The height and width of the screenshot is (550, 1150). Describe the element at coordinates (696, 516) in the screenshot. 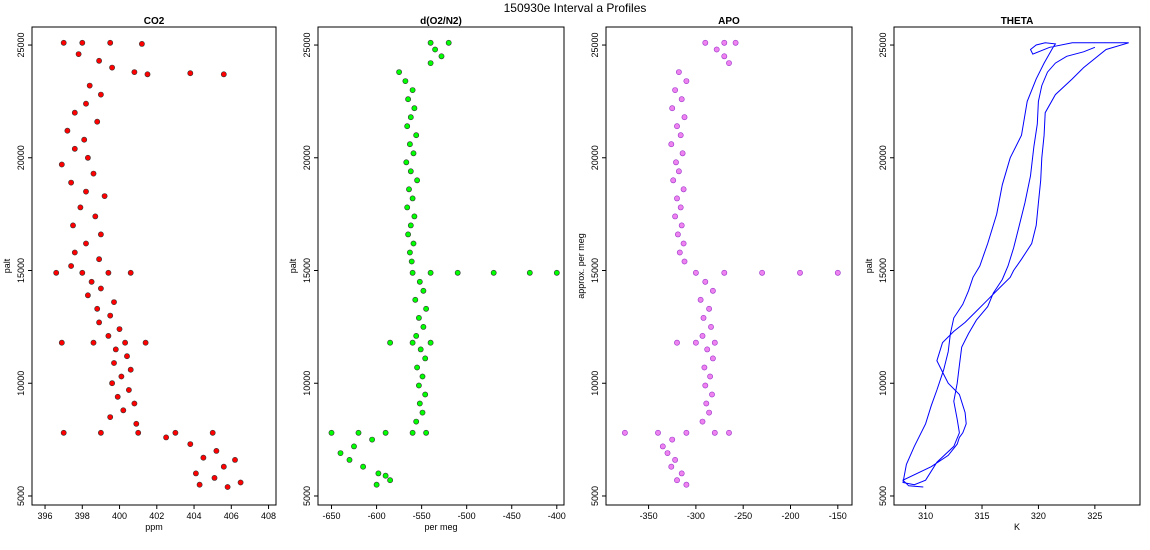

I see `x-tick-label: -300` at that location.